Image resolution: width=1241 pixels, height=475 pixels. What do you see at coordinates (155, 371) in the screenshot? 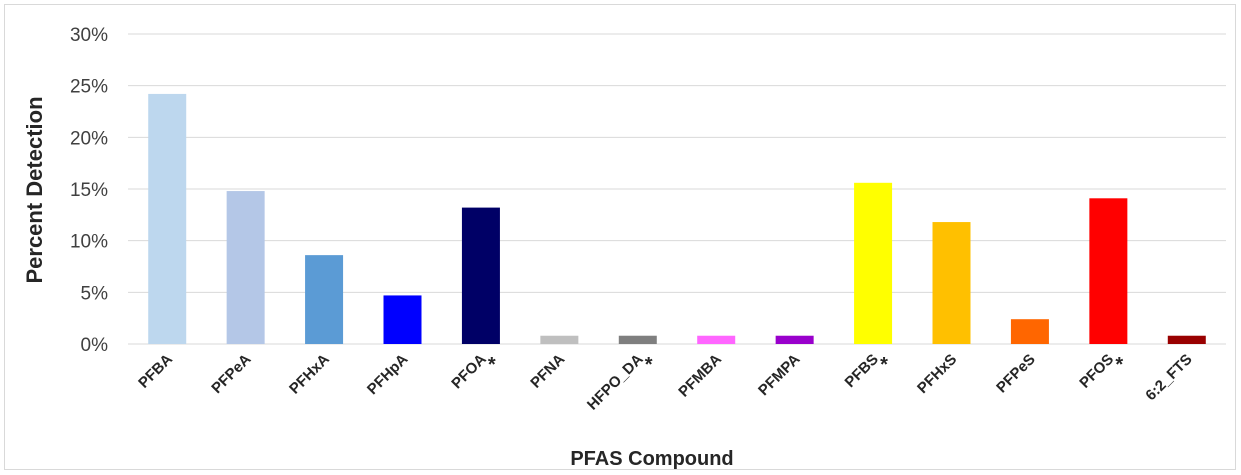
I see `x-tick-label: PFBA` at bounding box center [155, 371].